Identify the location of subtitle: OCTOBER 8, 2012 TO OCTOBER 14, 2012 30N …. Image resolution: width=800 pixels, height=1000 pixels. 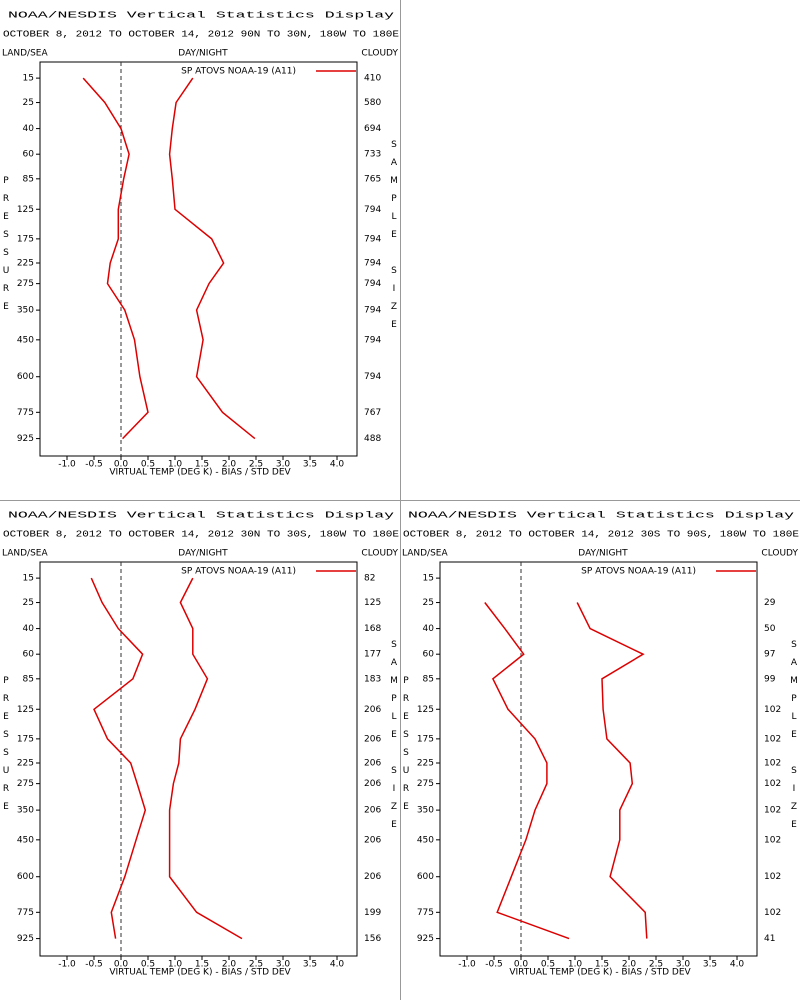
(201, 534).